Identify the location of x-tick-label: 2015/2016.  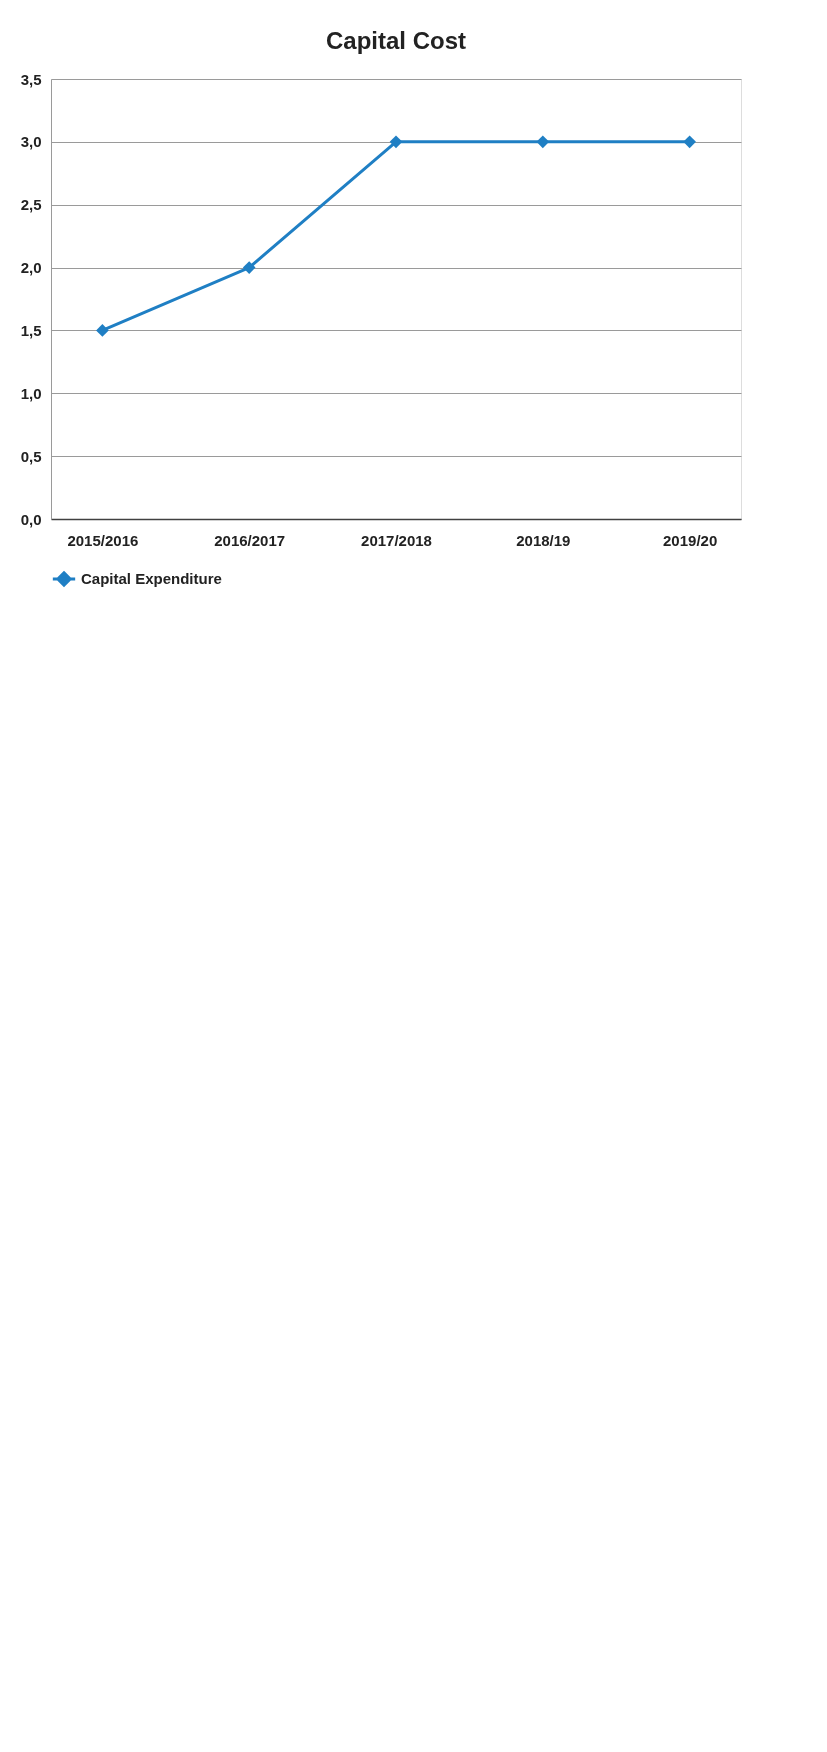
(103, 540).